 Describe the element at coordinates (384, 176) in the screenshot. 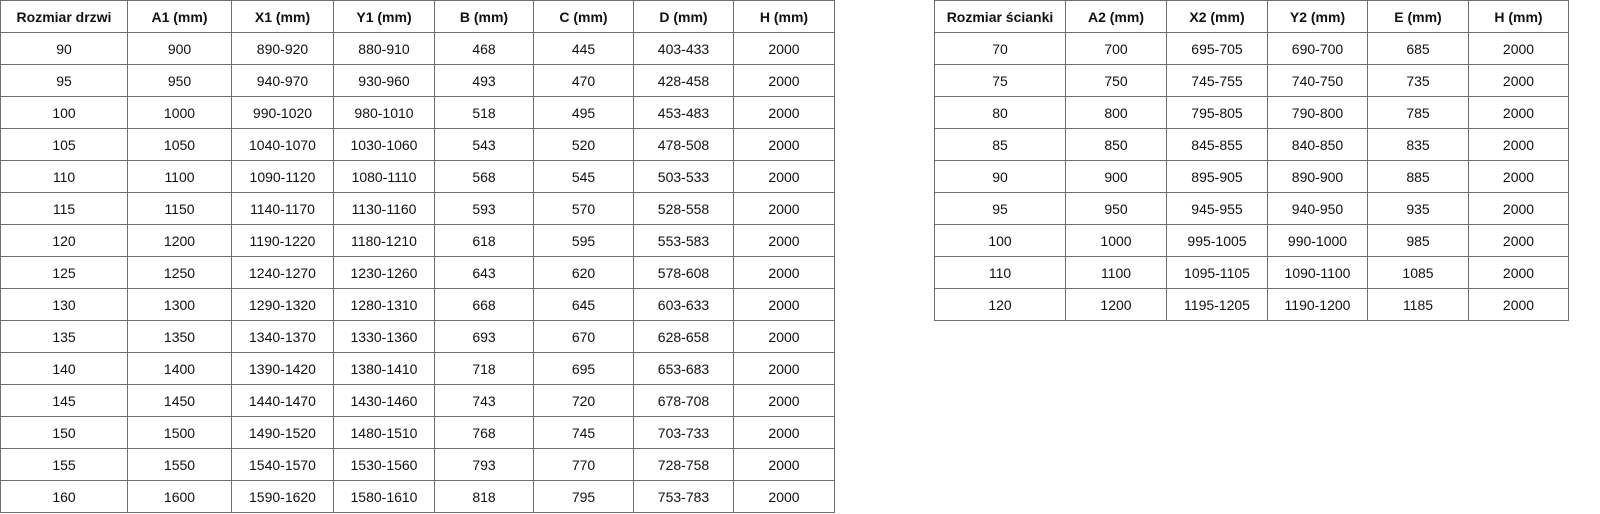

I see `table-cell: 1080-1110` at that location.